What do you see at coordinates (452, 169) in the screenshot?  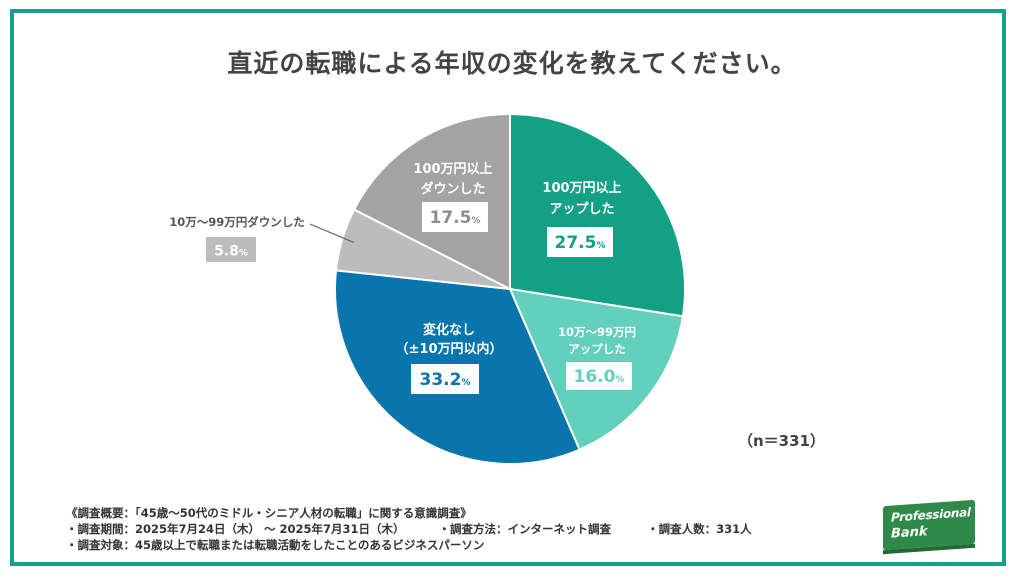 I see `slice-label-5: 100万円以上` at bounding box center [452, 169].